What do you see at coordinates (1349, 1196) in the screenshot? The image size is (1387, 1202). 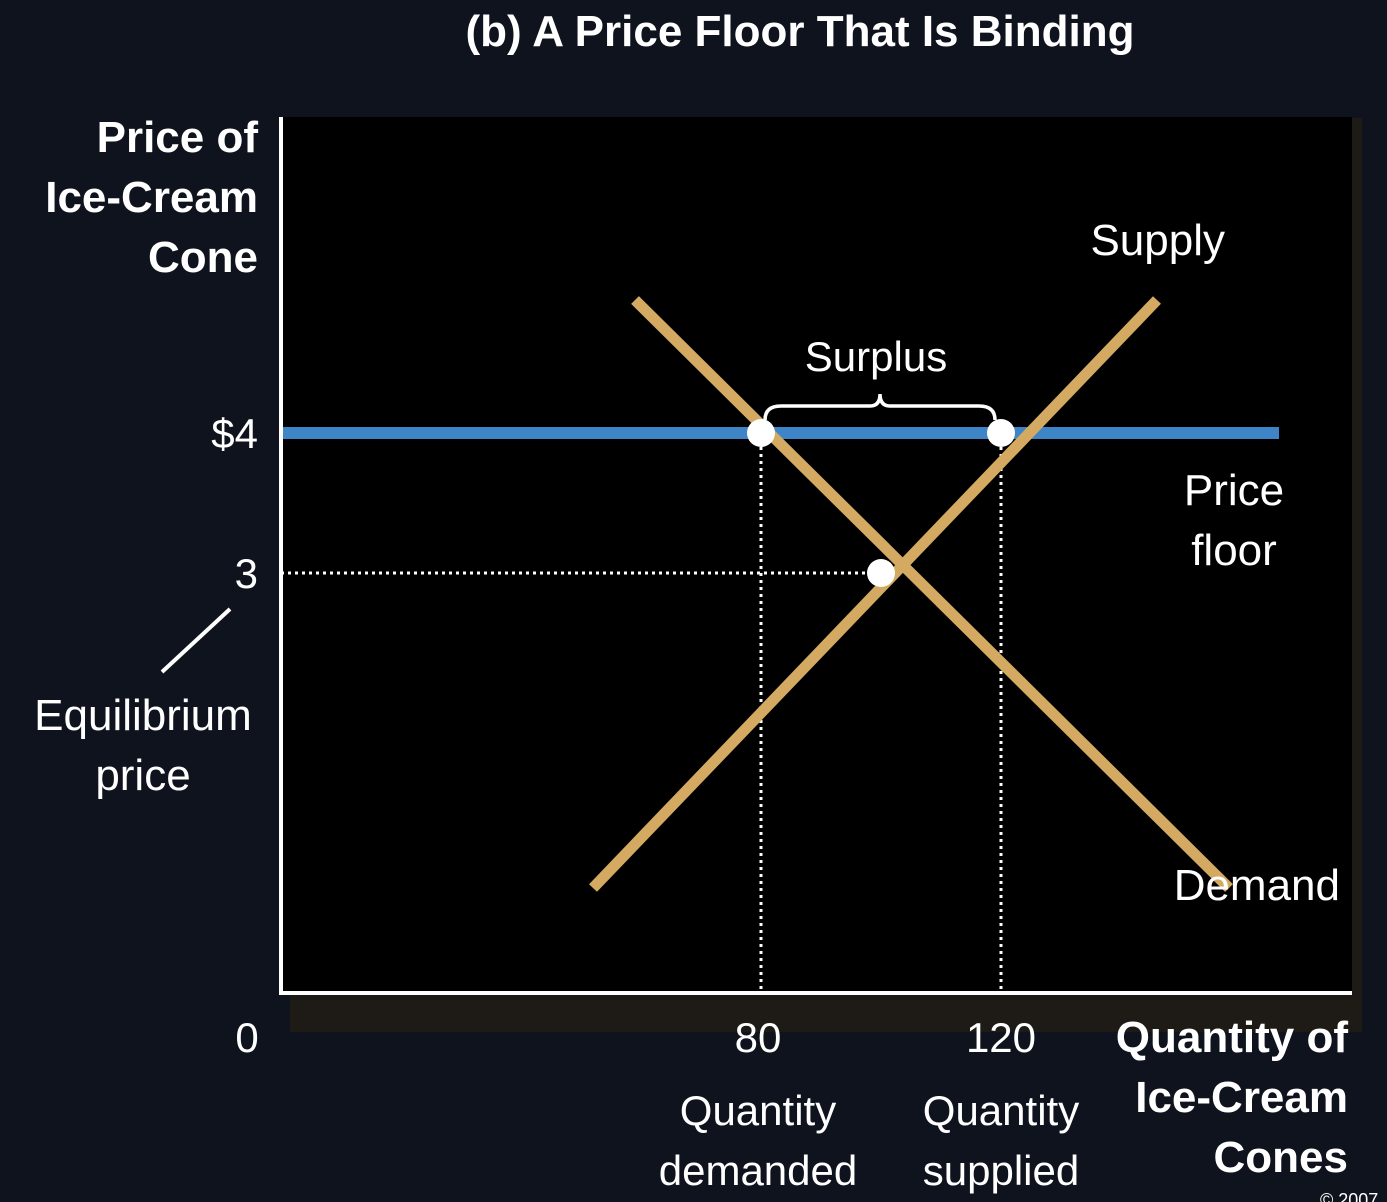 I see `copyright-text: © 2007` at bounding box center [1349, 1196].